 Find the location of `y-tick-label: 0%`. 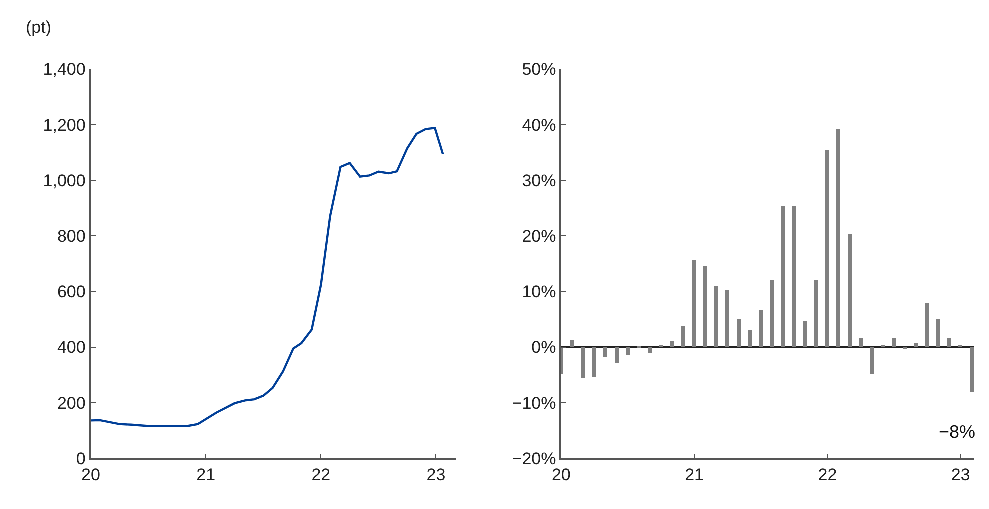

y-tick-label: 0% is located at coordinates (544, 348).